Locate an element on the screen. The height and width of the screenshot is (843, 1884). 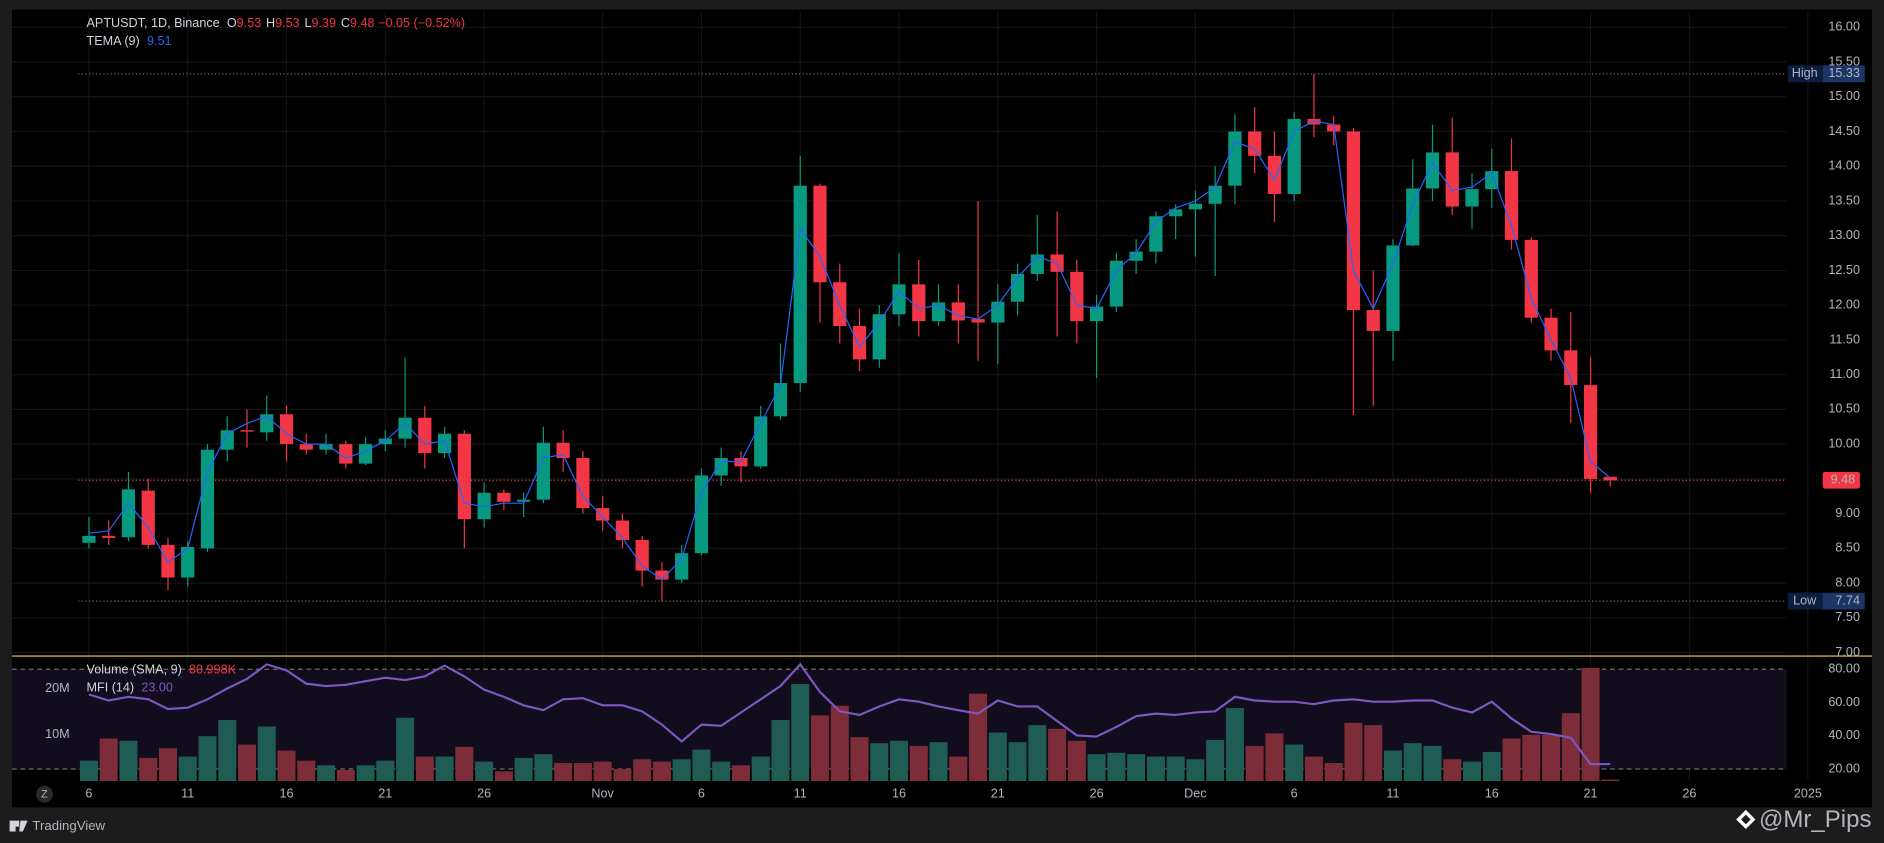
y-tick-label: 13.00 is located at coordinates (1844, 235).